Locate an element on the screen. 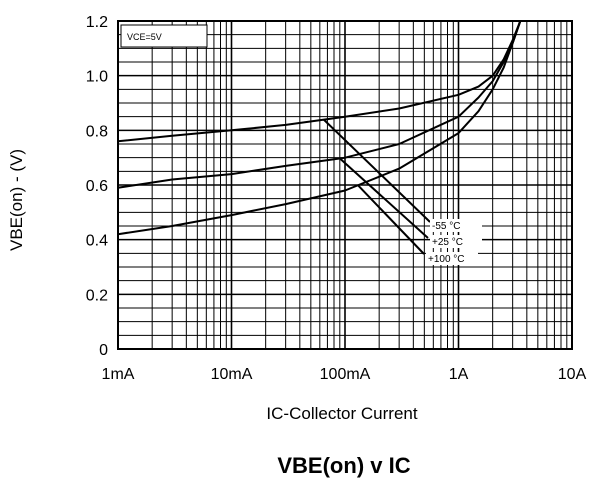  y-tick-label: 0.6 is located at coordinates (97, 186).